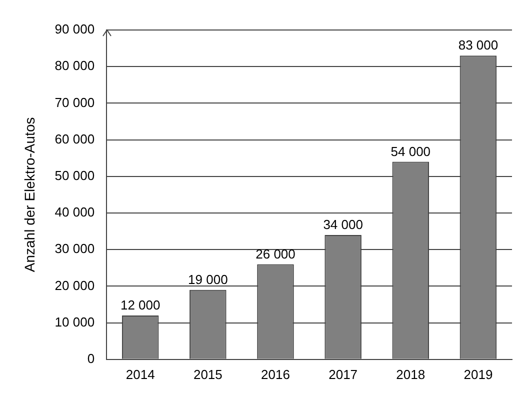 The image size is (524, 399). Describe the element at coordinates (207, 374) in the screenshot. I see `x-tick-label: 2015` at that location.